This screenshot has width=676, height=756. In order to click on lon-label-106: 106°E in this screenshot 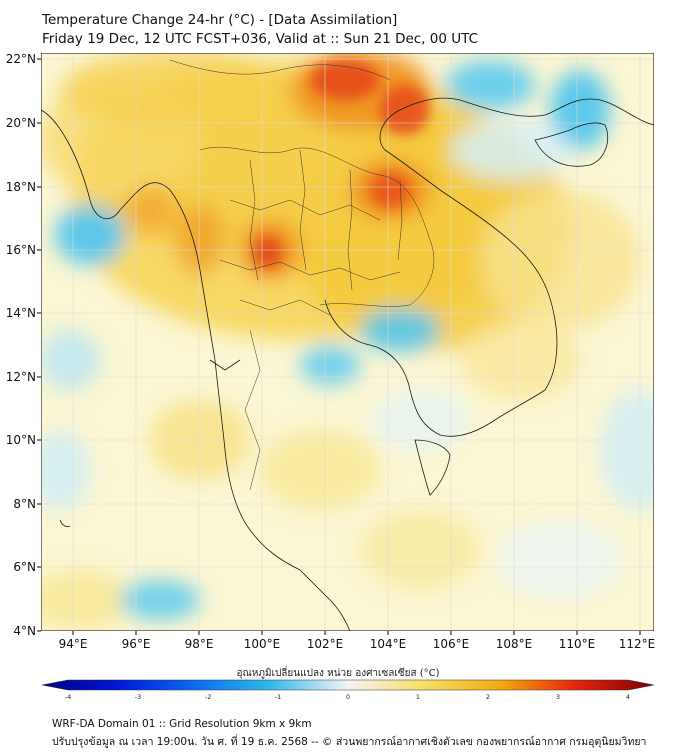, I will do `click(451, 644)`.